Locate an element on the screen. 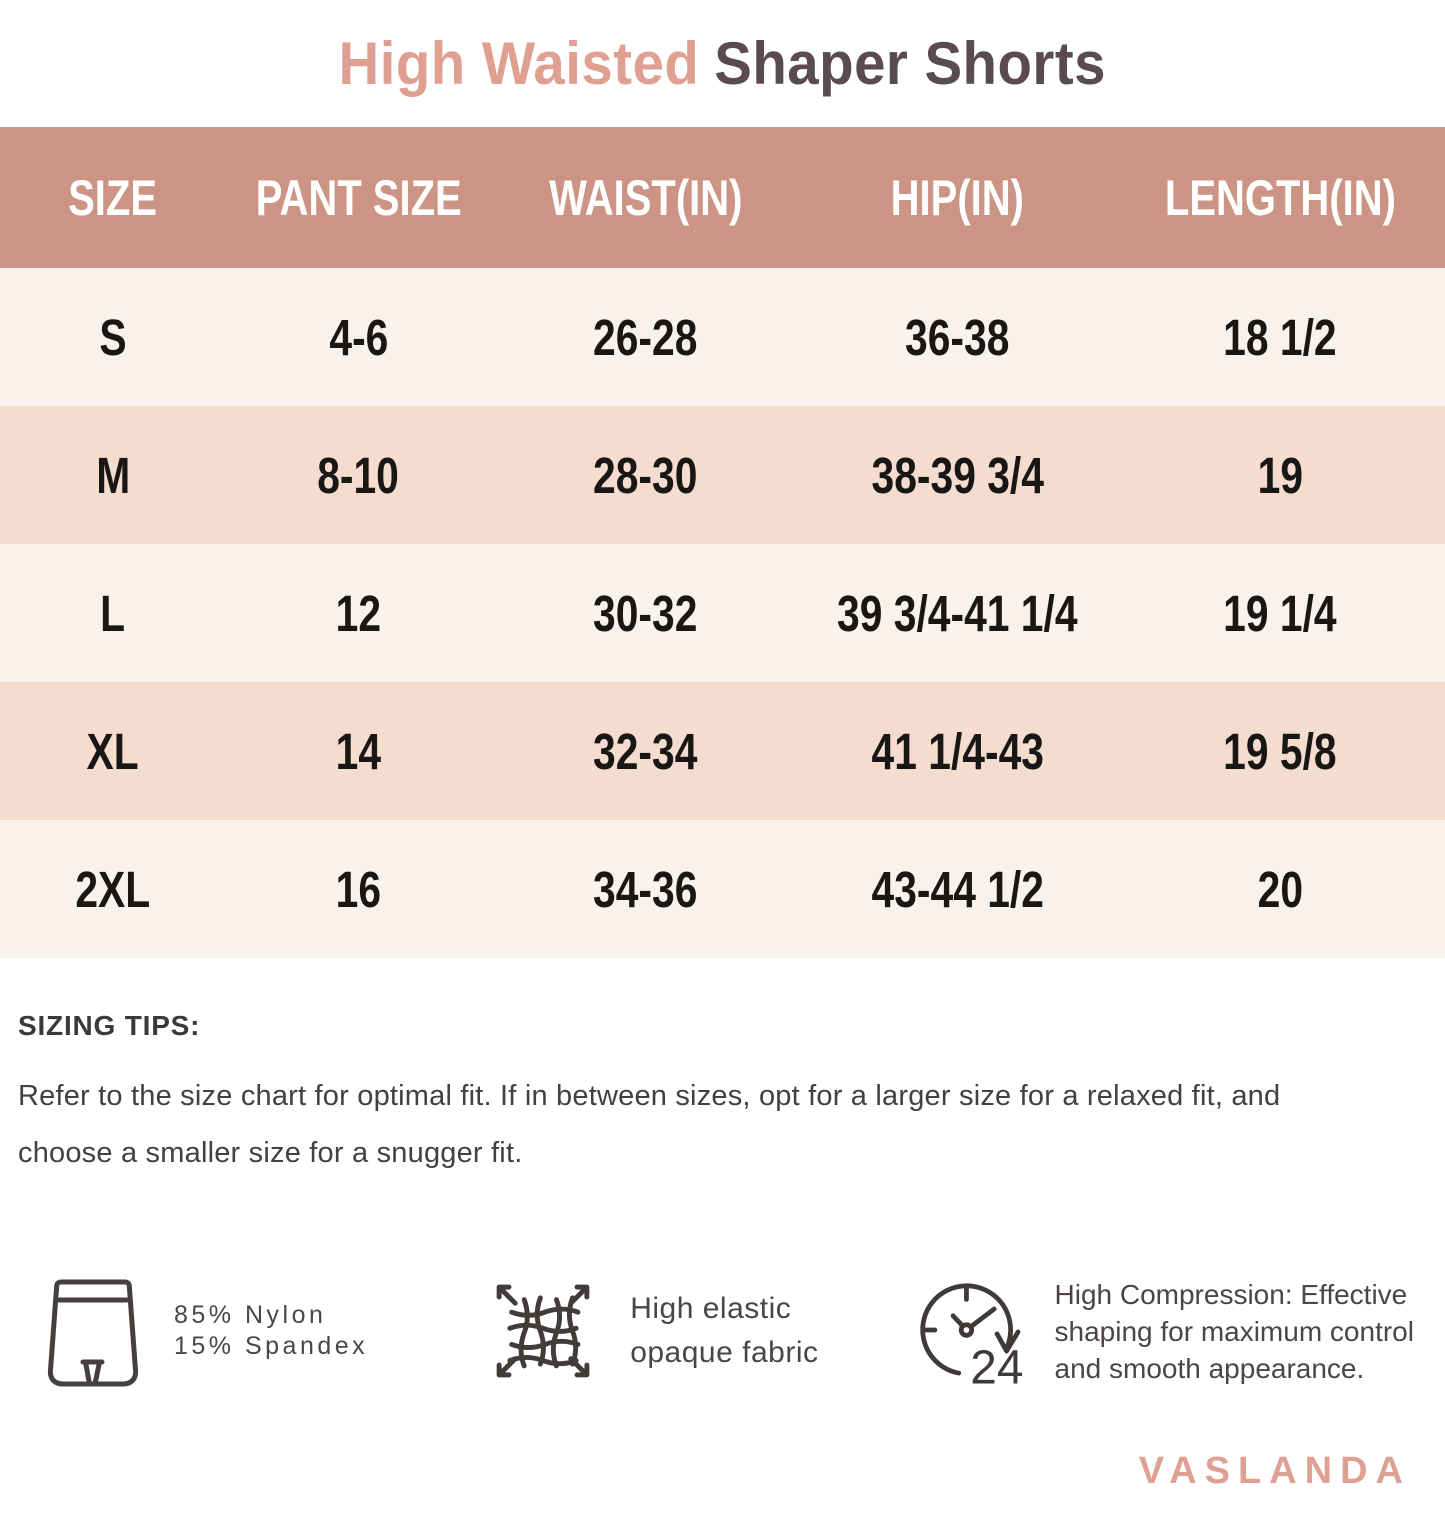 The height and width of the screenshot is (1527, 1445). table-cell: S is located at coordinates (113, 337).